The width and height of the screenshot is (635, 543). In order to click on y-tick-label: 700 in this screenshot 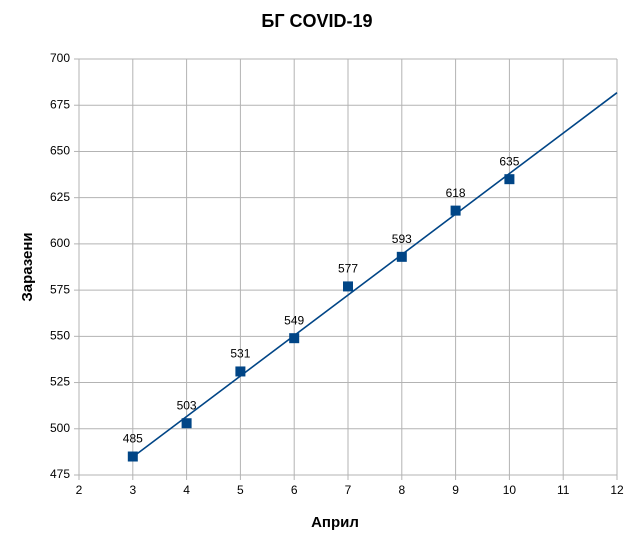, I will do `click(60, 58)`.